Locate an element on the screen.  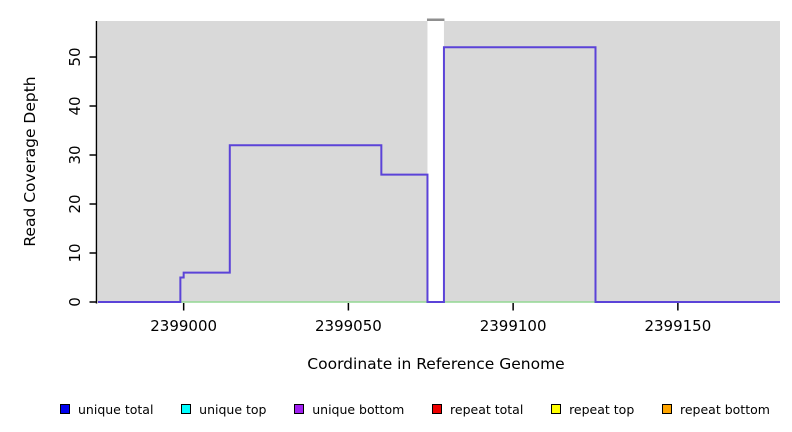
legend-item-repeat-bottom: repeat bottom is located at coordinates (716, 409).